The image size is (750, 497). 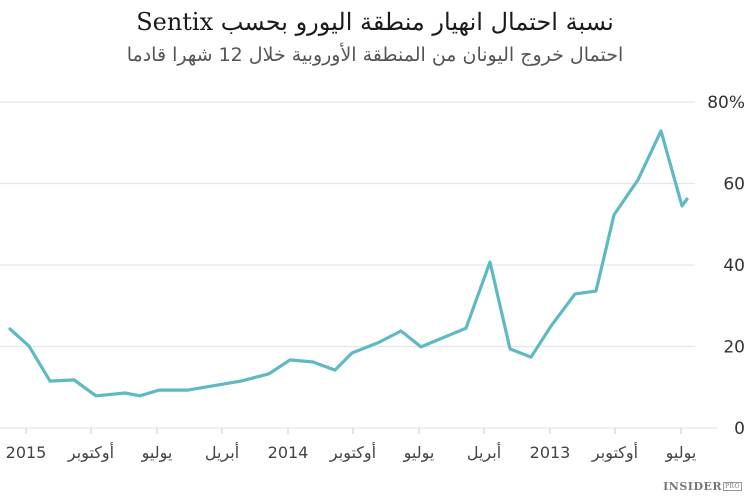 What do you see at coordinates (734, 348) in the screenshot?
I see `y-tick-label: 20` at bounding box center [734, 348].